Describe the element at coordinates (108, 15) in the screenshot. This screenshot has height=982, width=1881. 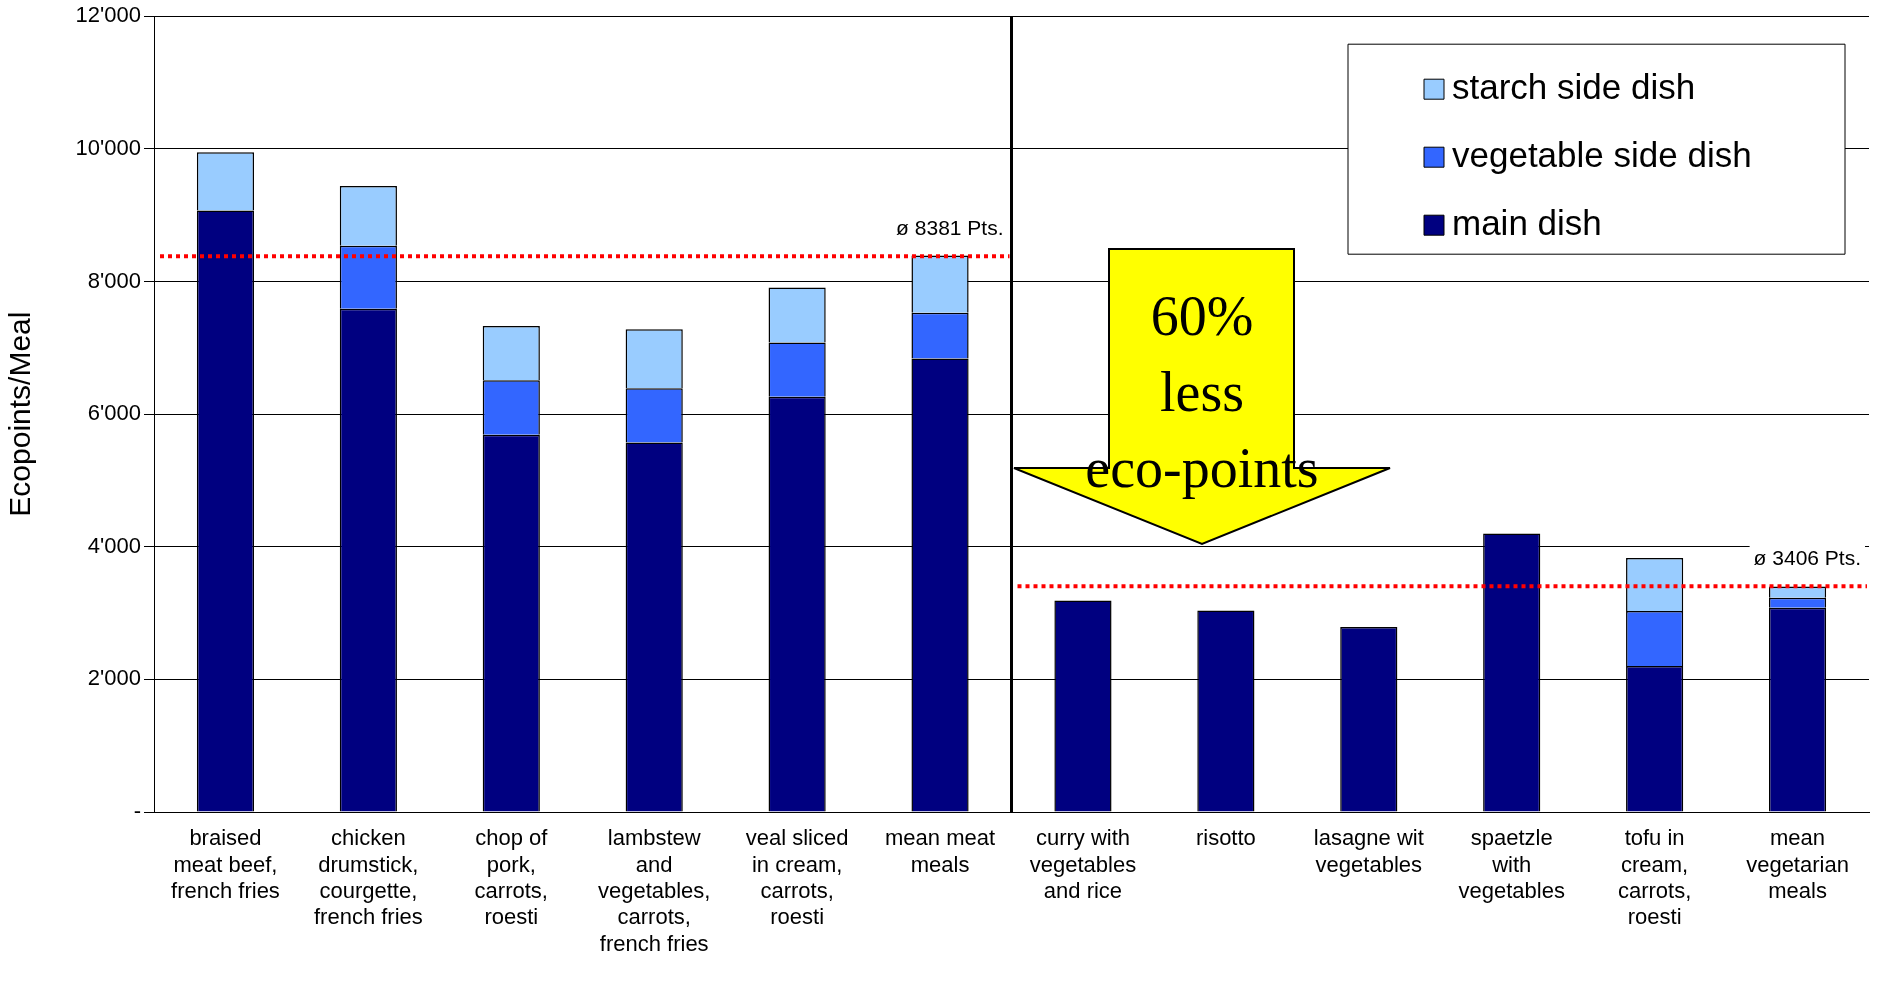
I see `y-tick-label: 12'000` at that location.